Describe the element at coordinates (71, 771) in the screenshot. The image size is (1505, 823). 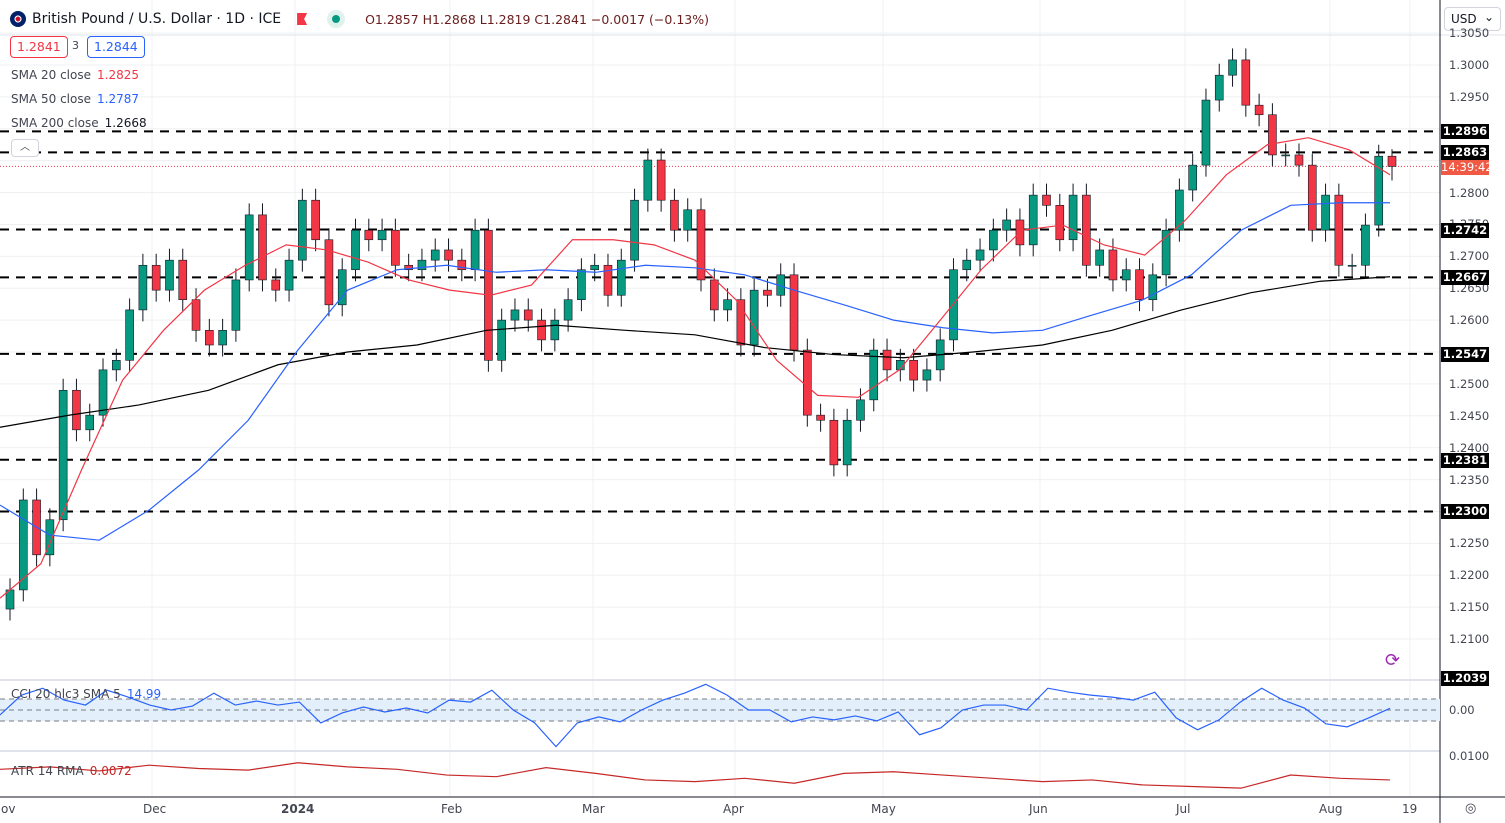
I see `atr-legend: ATR 14 RMA 0.0072` at that location.